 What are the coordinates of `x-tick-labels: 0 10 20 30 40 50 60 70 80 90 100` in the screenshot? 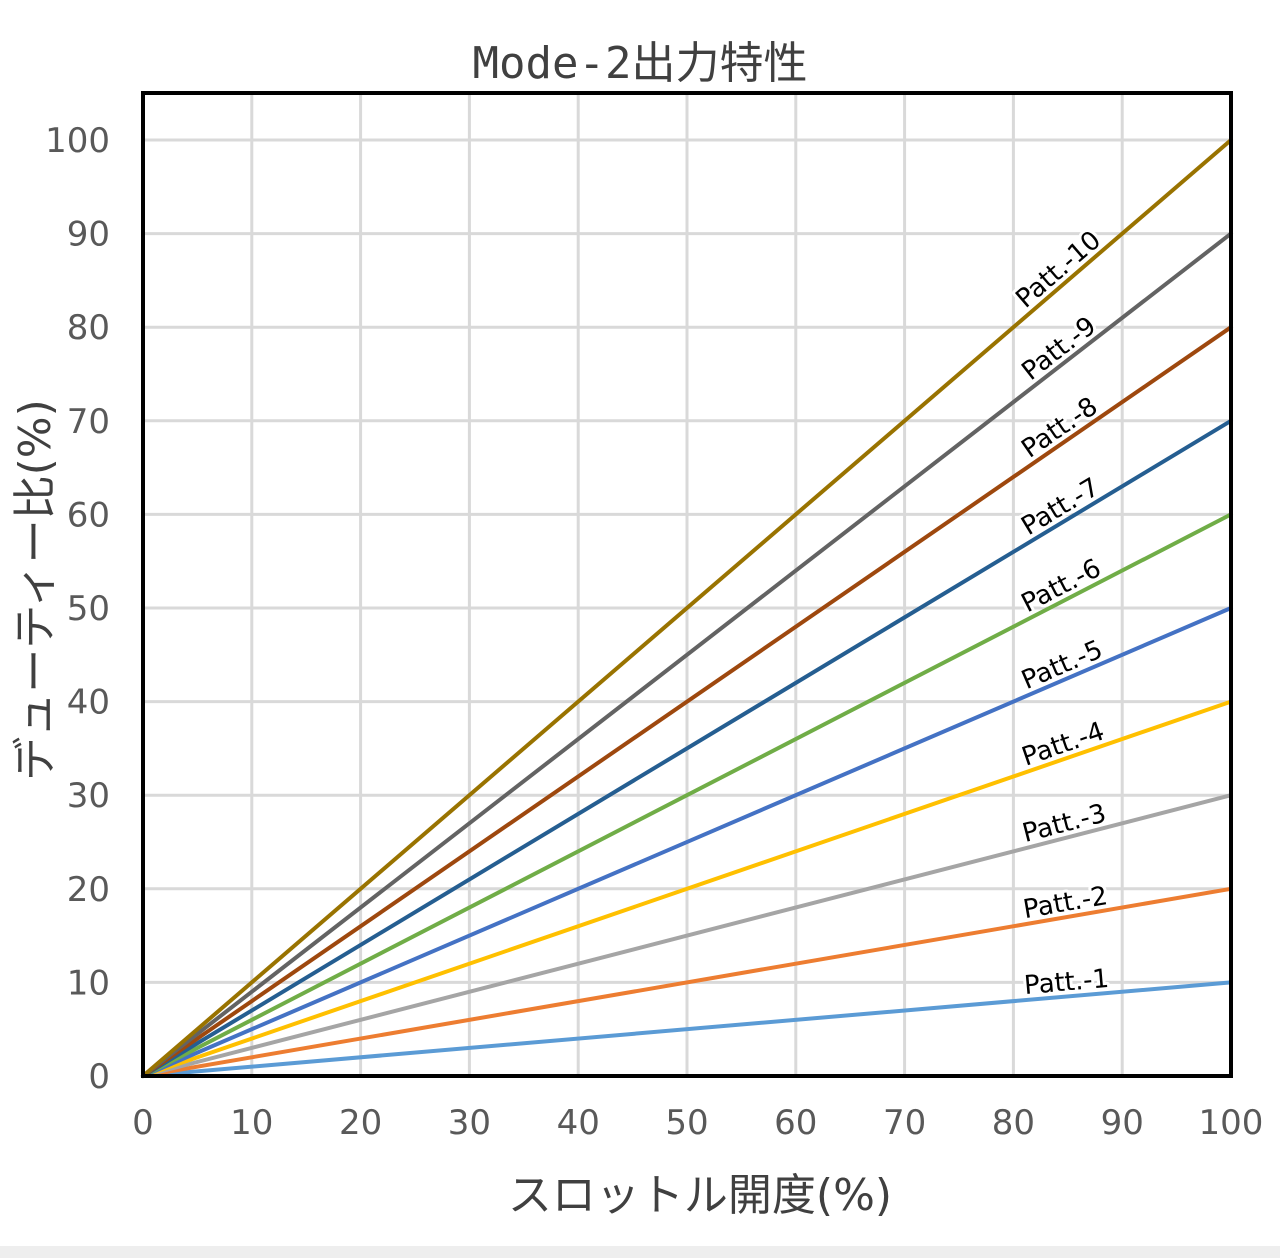 It's located at (697, 1123).